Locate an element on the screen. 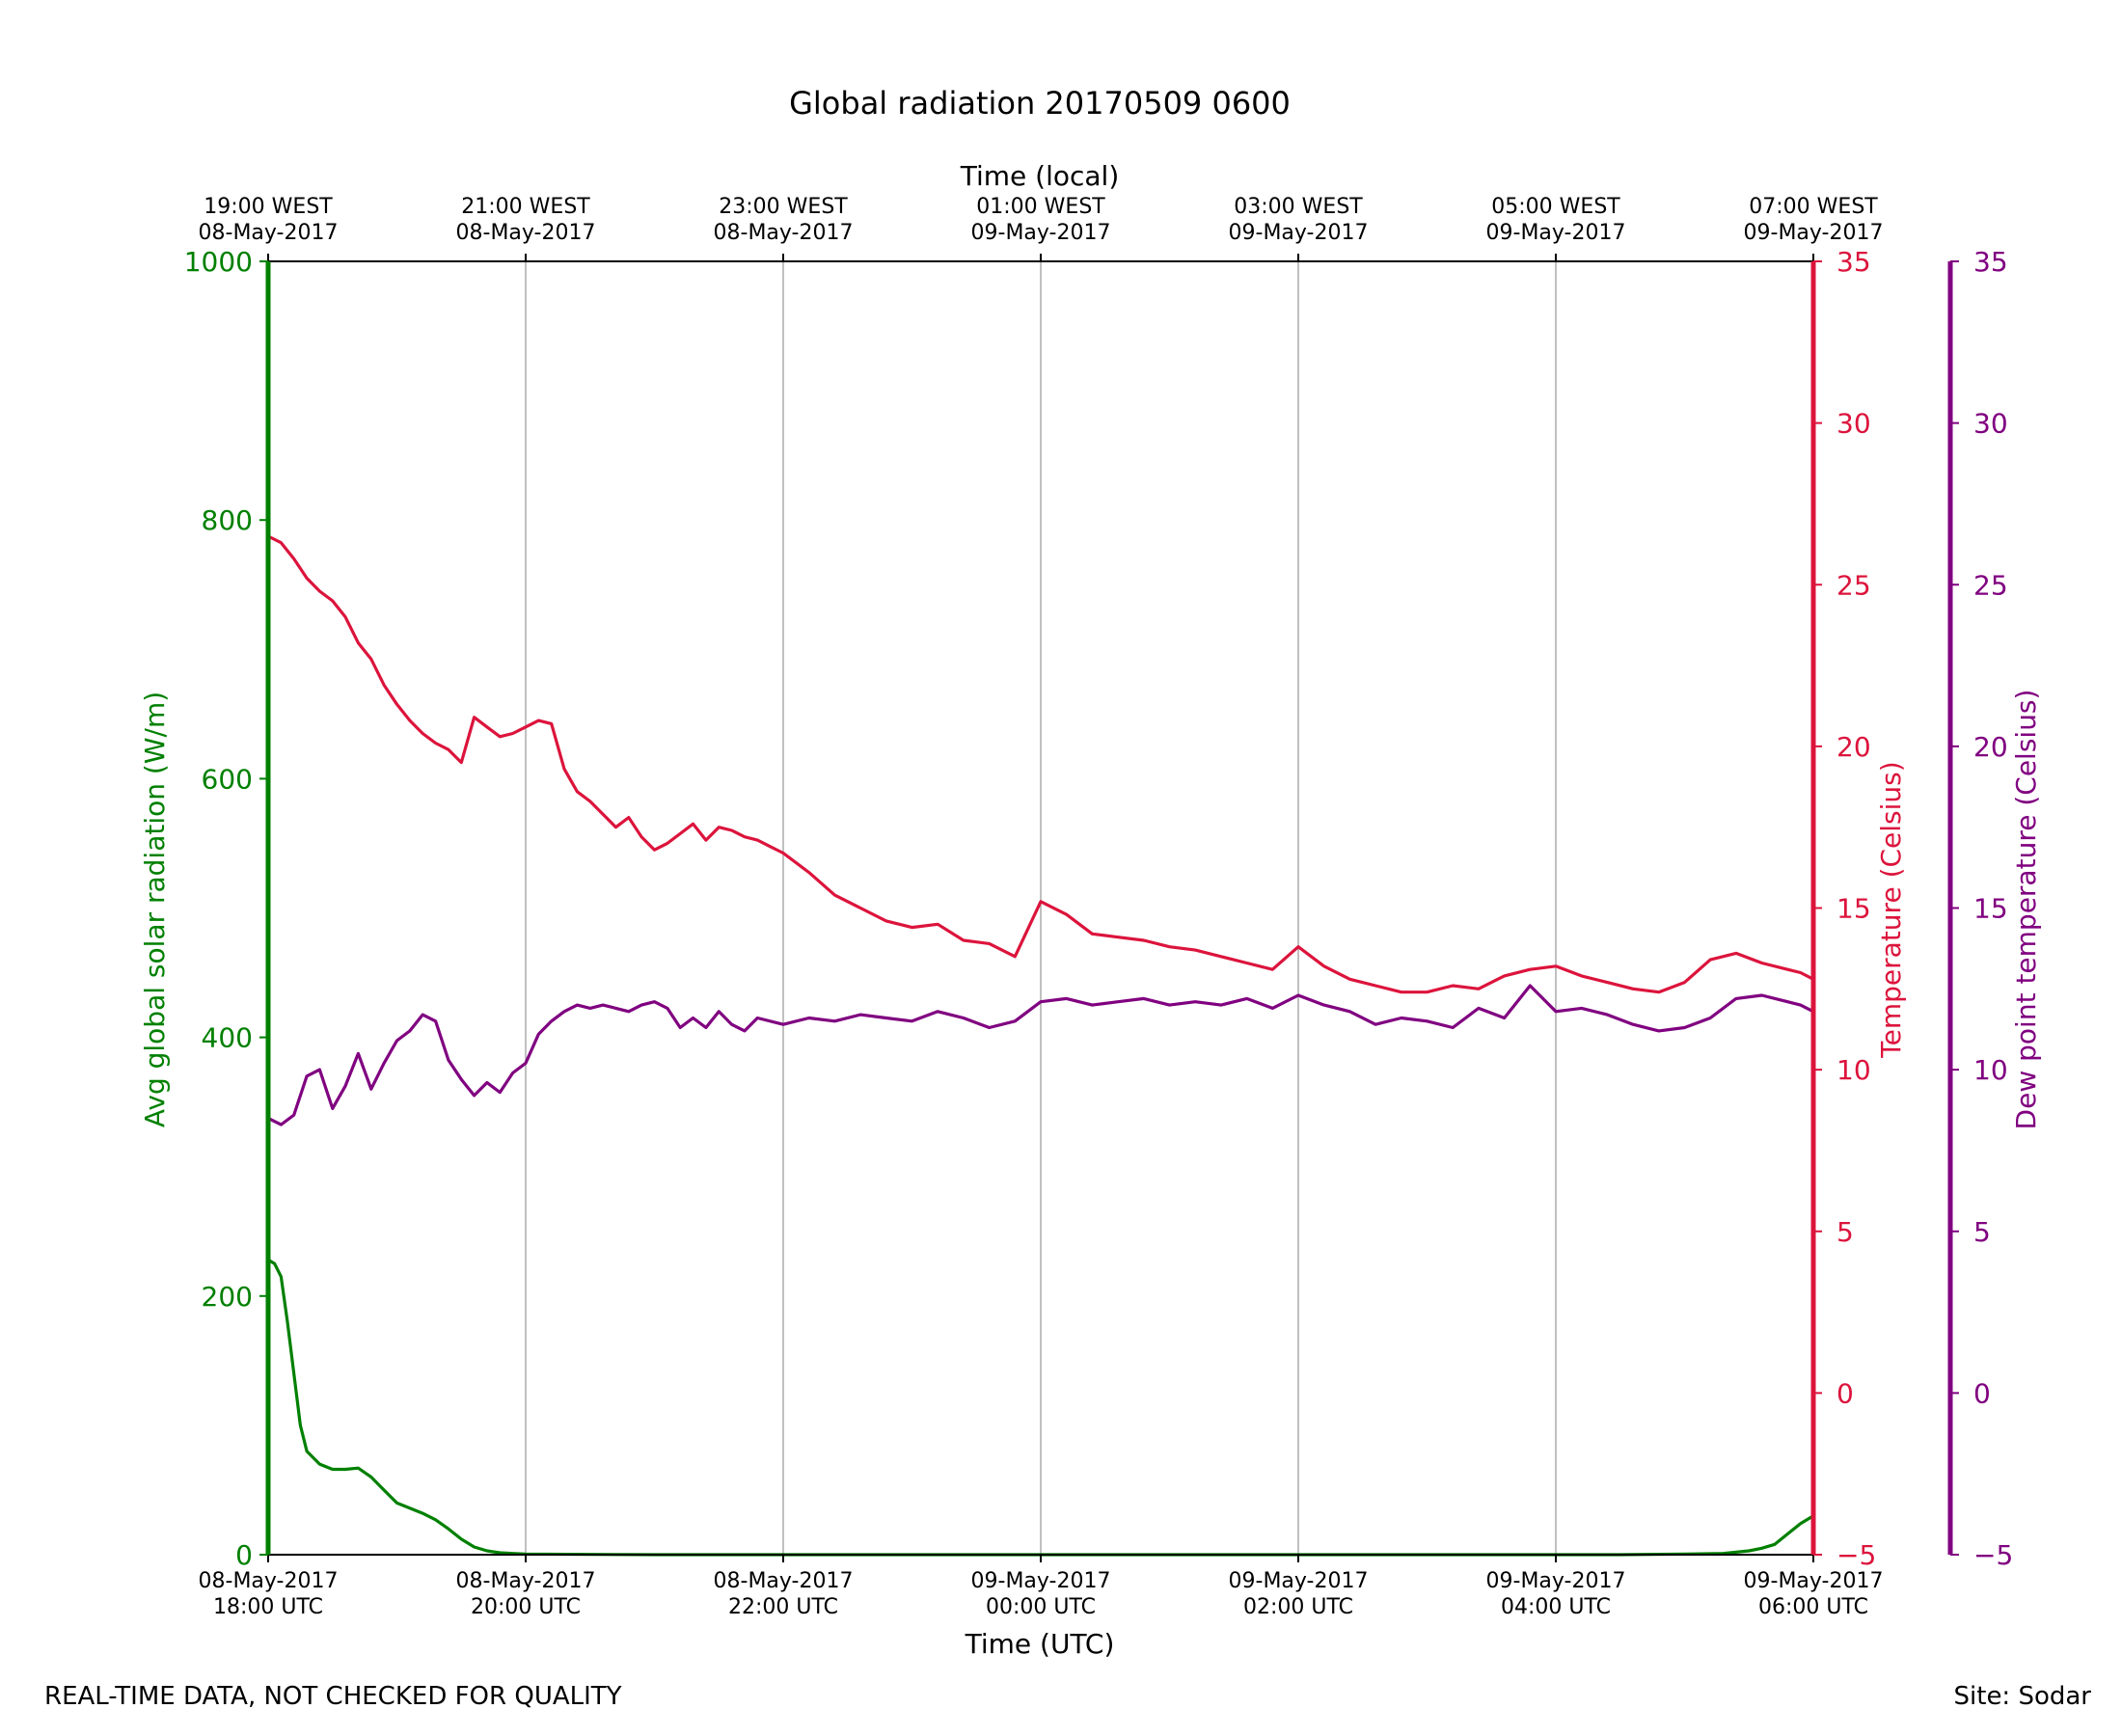 This screenshot has height=1736, width=2122. left-tick-label: 800 is located at coordinates (228, 520).